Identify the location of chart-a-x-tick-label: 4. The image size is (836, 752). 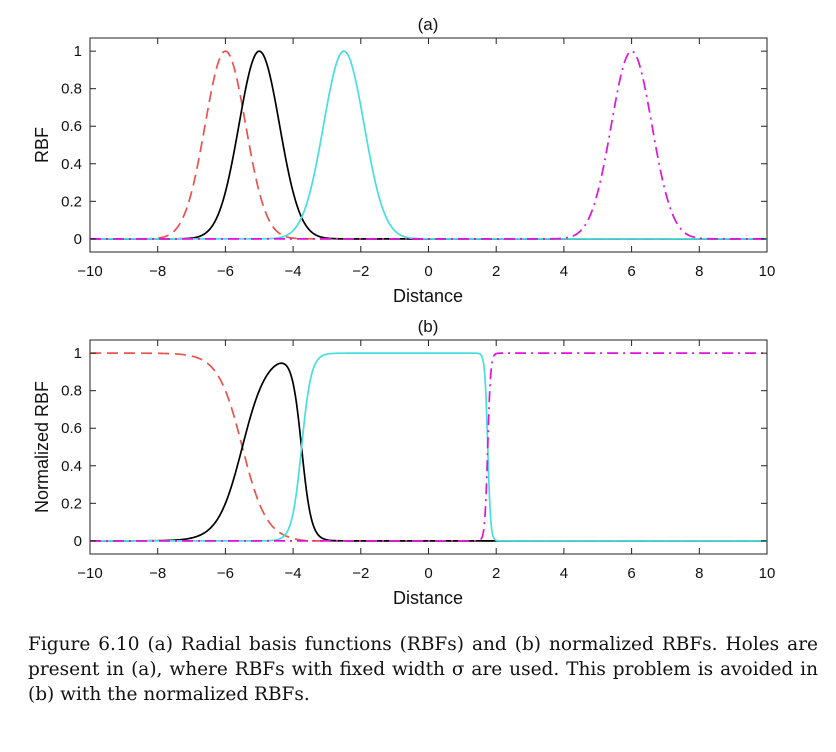
(564, 271).